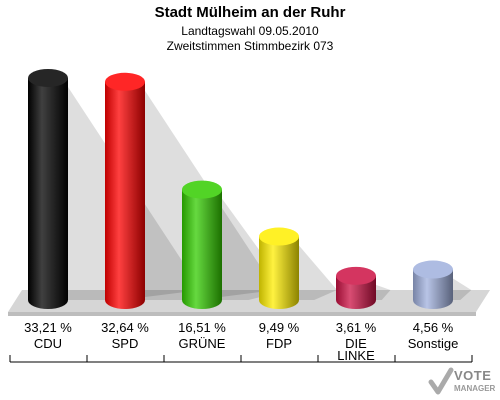 The height and width of the screenshot is (400, 500). I want to click on vote-manager-logo: VOTE MANAGER, so click(464, 383).